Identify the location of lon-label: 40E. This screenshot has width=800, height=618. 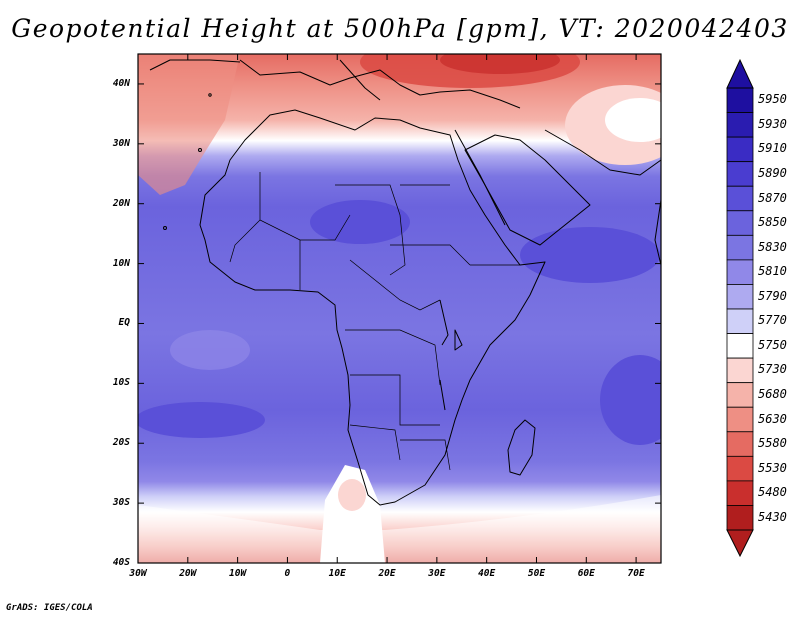
(487, 573).